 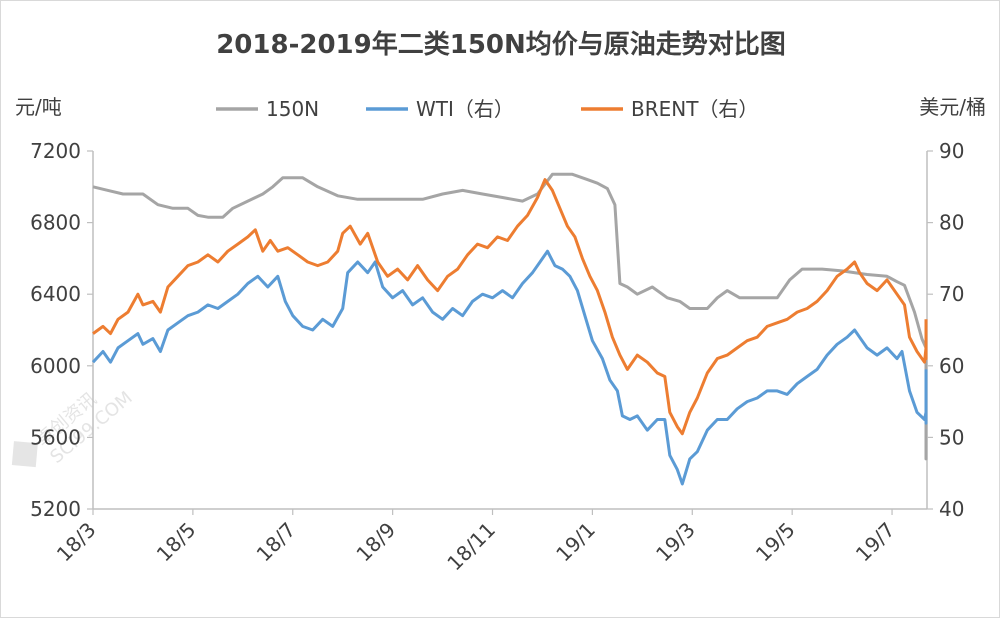 What do you see at coordinates (951, 151) in the screenshot?
I see `y-right-tick-label: 90` at bounding box center [951, 151].